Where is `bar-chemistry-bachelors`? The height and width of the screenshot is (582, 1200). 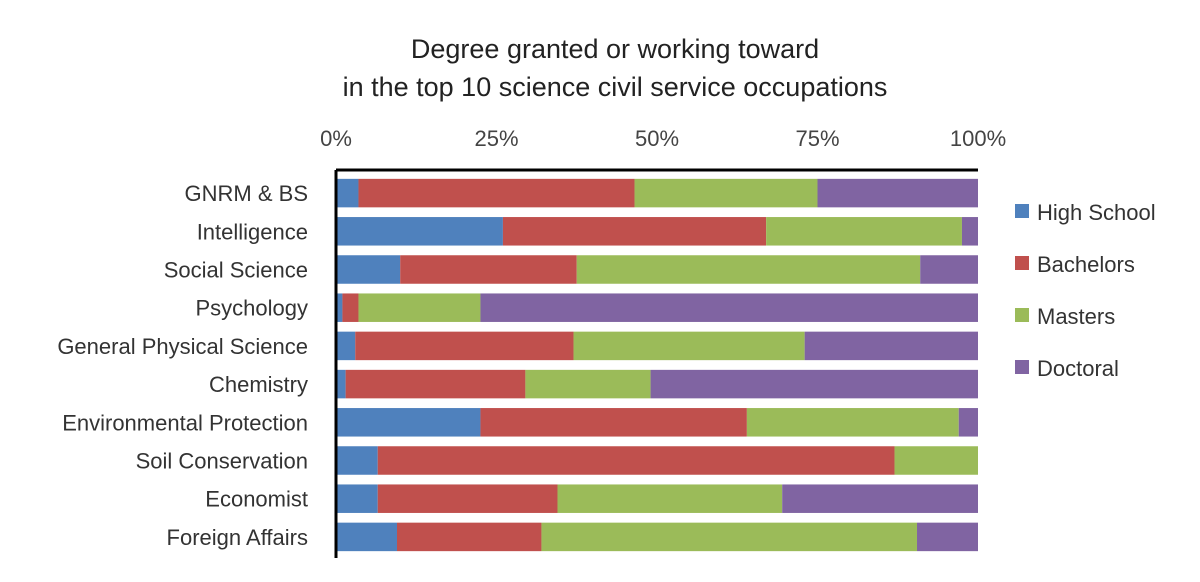
bar-chemistry-bachelors is located at coordinates (435, 384).